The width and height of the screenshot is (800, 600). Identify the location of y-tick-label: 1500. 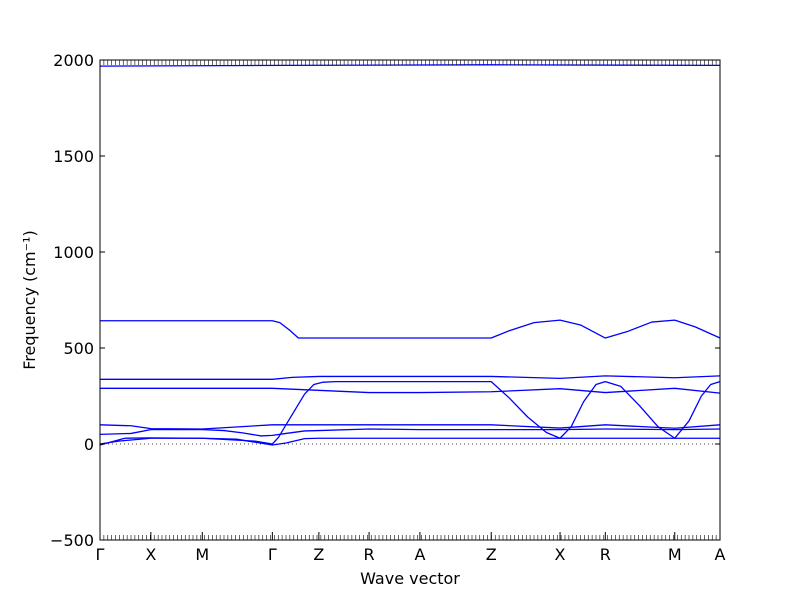
(73, 156).